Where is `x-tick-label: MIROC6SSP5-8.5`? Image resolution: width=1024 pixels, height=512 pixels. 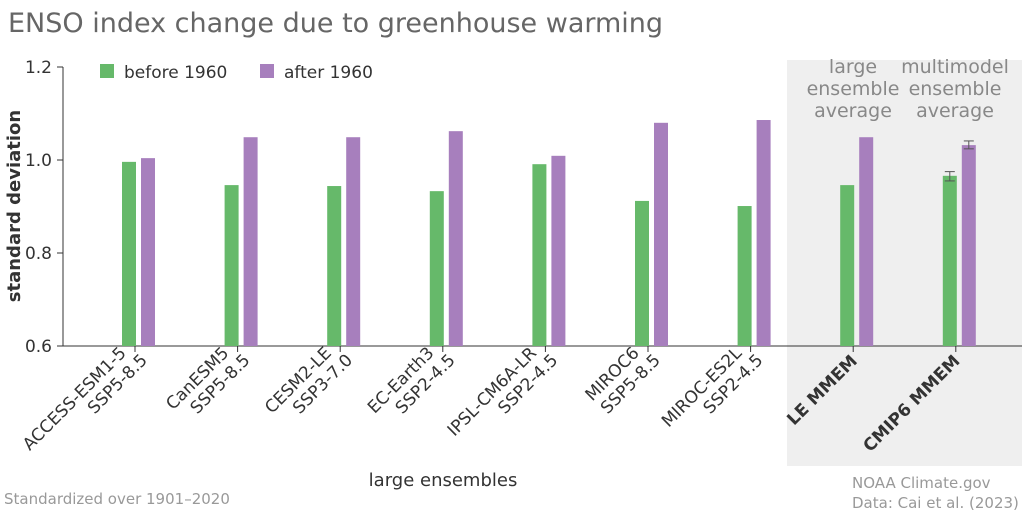
x-tick-label: MIROC6SSP5-8.5 is located at coordinates (623, 377).